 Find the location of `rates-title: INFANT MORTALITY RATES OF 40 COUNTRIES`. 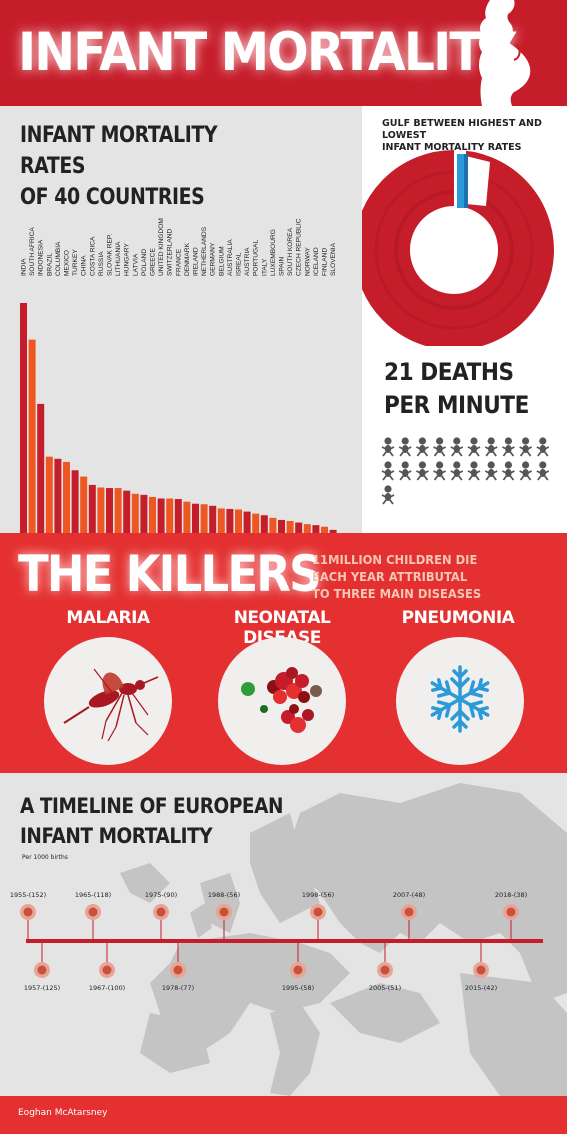

rates-title: INFANT MORTALITY RATES OF 40 COUNTRIES is located at coordinates (149, 166).